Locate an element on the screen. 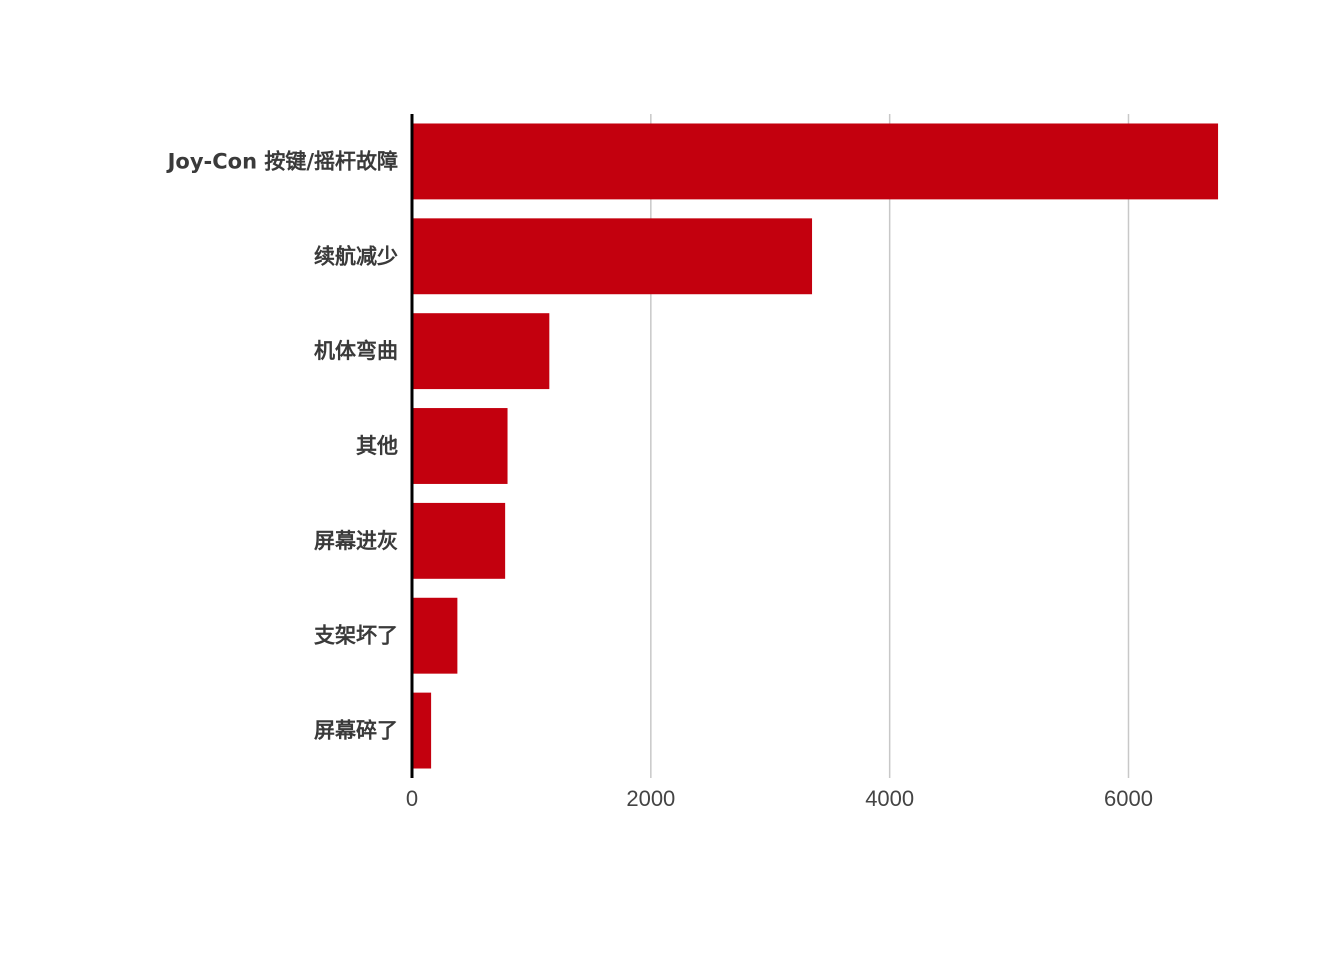  category-label: 续航减少 is located at coordinates (356, 256).